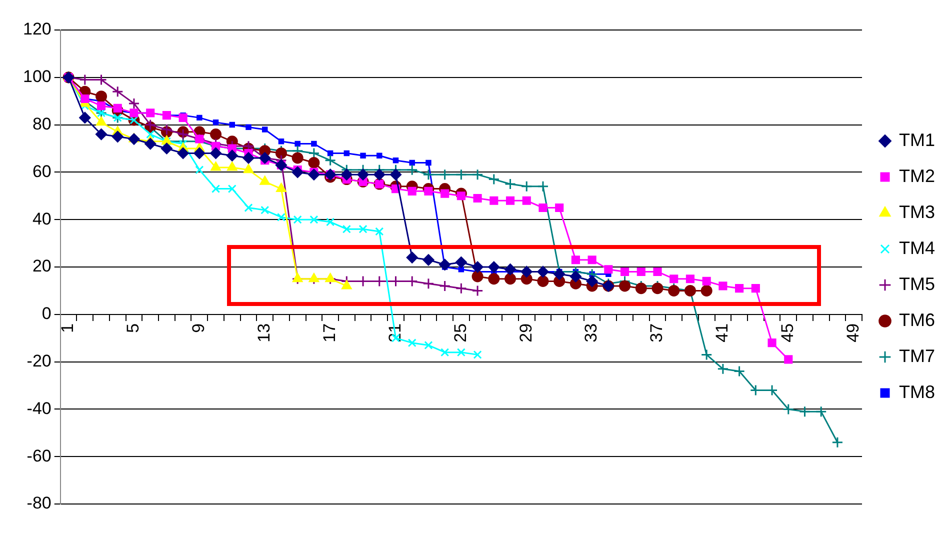  What do you see at coordinates (39, 360) in the screenshot?
I see `y-tick-label: -20` at bounding box center [39, 360].